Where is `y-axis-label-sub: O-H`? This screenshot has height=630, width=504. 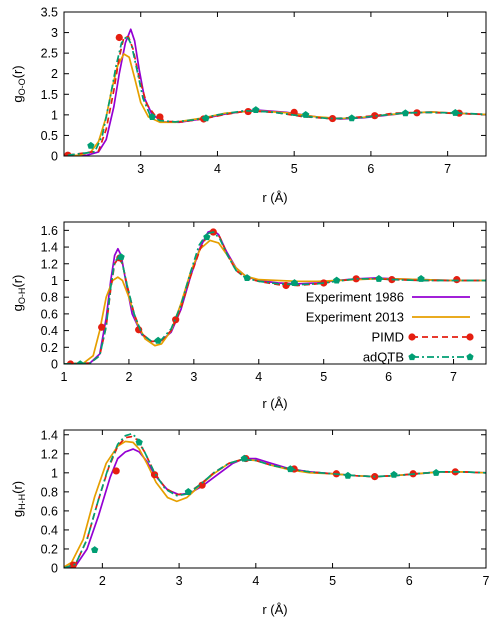 y-axis-label-sub: O-H is located at coordinates (22, 296).